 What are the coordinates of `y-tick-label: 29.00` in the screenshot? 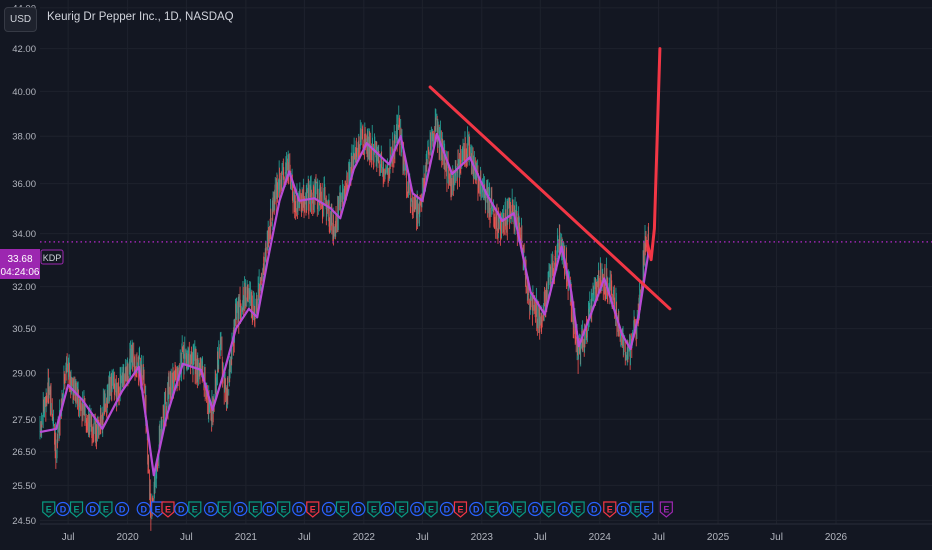 It's located at (24, 373).